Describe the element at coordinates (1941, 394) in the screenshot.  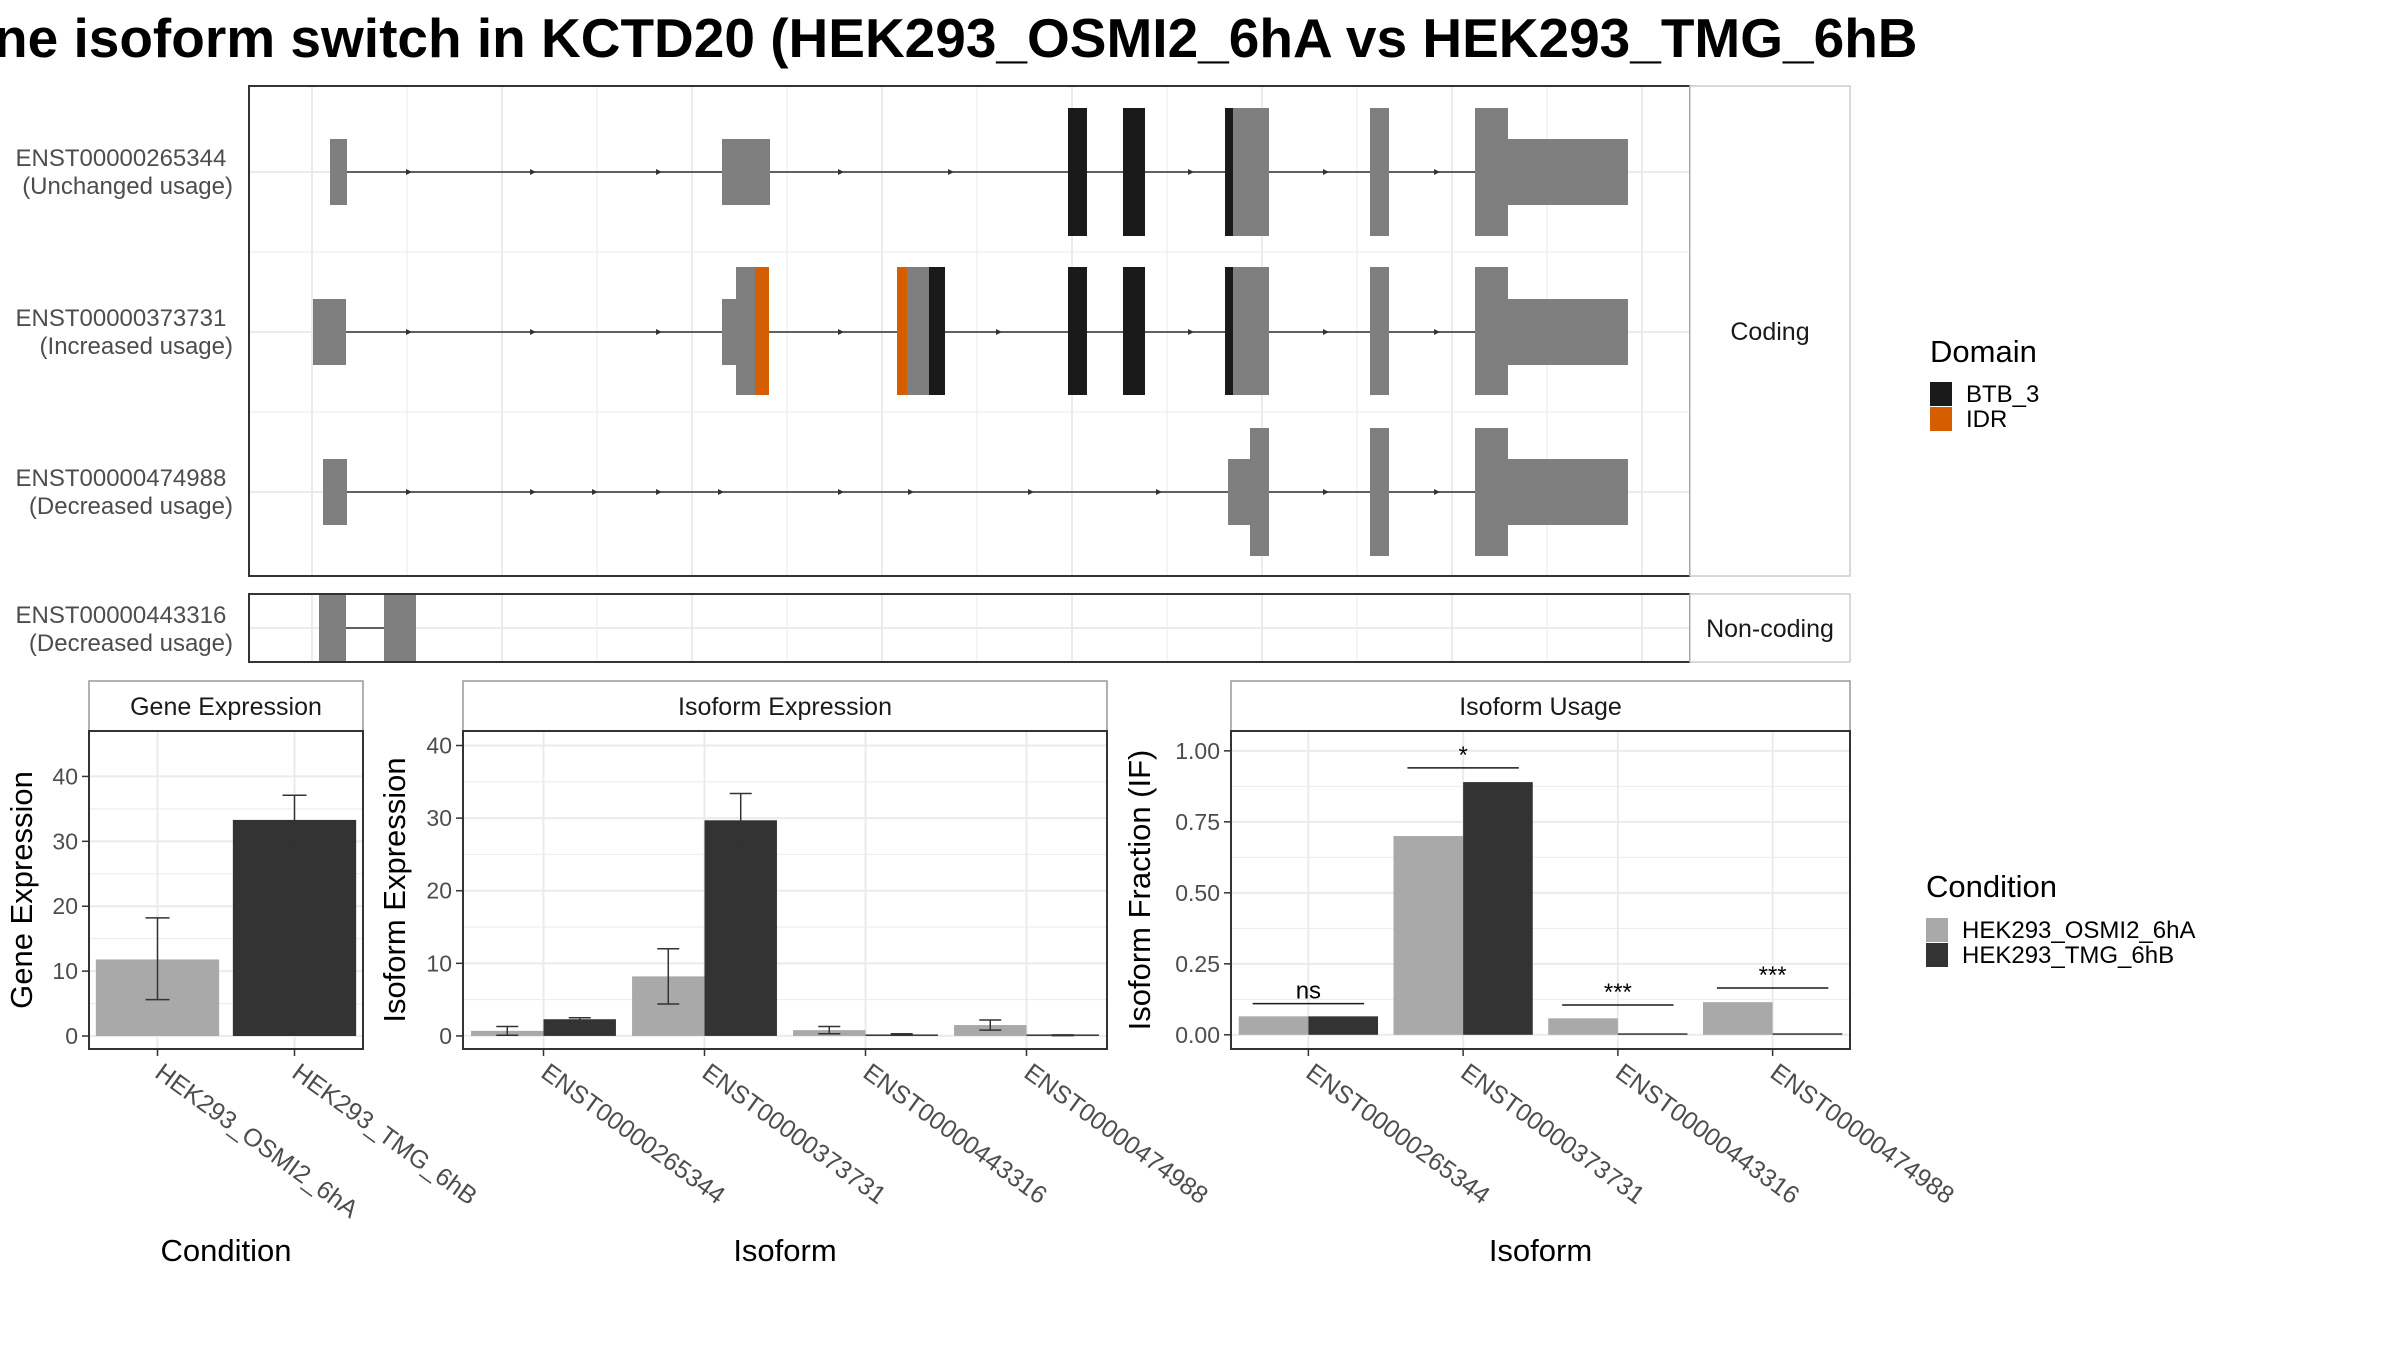
I see `legend-swatch-btb3` at that location.